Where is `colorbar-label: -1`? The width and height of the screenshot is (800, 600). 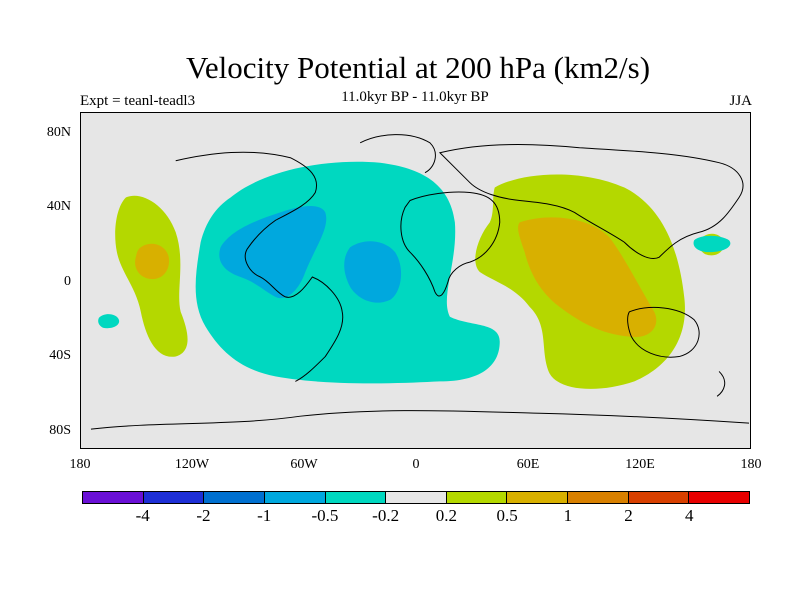 colorbar-label: -1 is located at coordinates (264, 515).